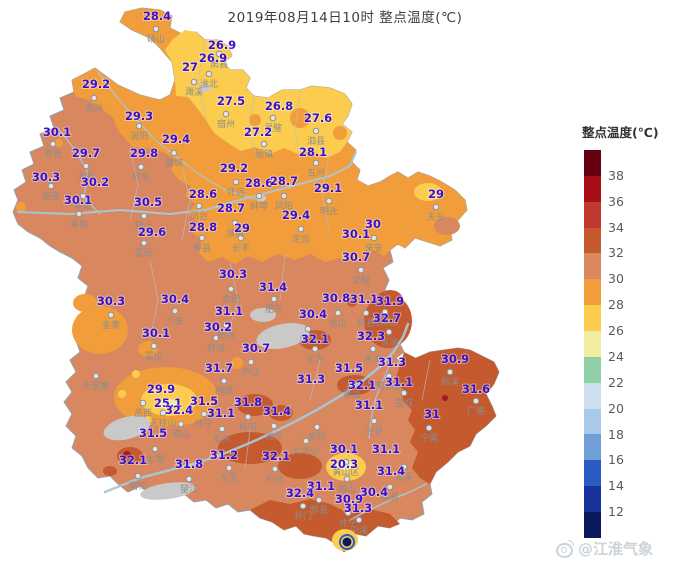 This screenshot has width=690, height=562. Describe the element at coordinates (219, 64) in the screenshot. I see `city-label: 萧县` at that location.